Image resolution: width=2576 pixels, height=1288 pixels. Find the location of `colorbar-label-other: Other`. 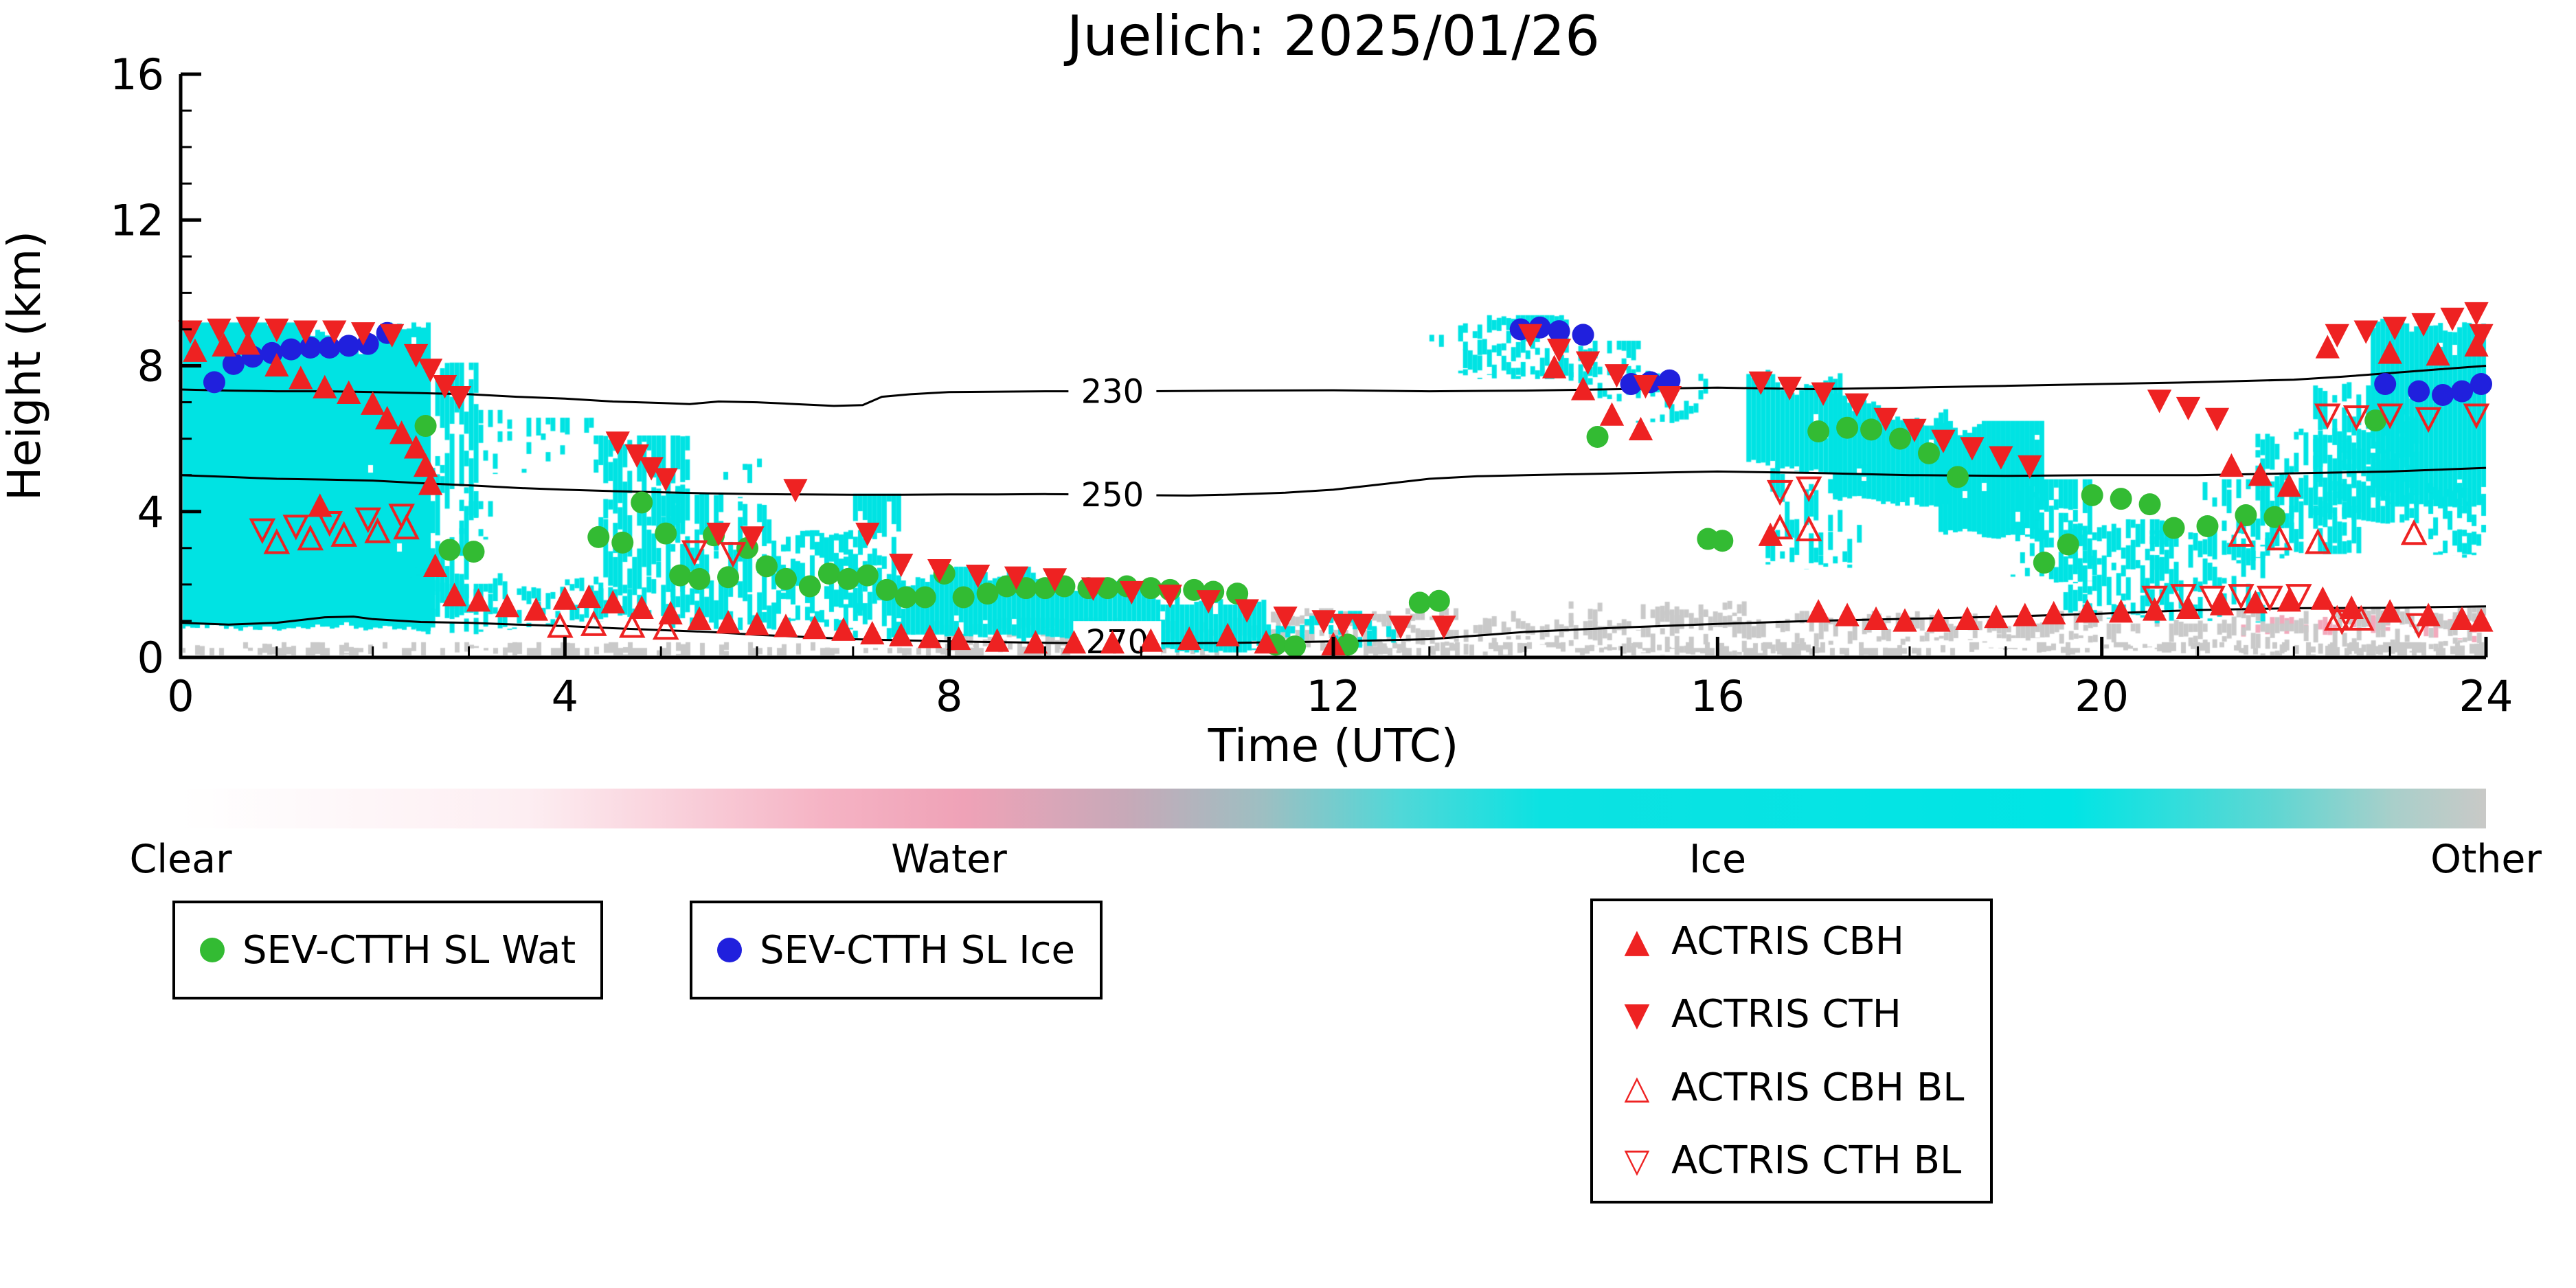

colorbar-label-other: Other is located at coordinates (2486, 859).